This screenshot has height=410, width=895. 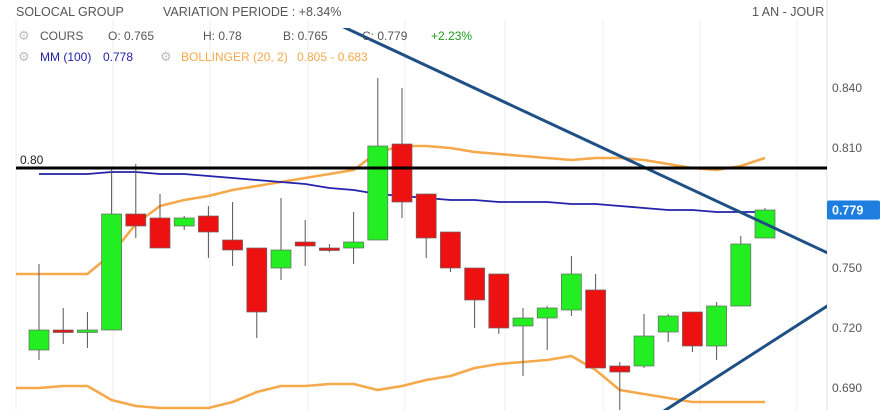 What do you see at coordinates (61, 36) in the screenshot?
I see `cours-label: COURS` at bounding box center [61, 36].